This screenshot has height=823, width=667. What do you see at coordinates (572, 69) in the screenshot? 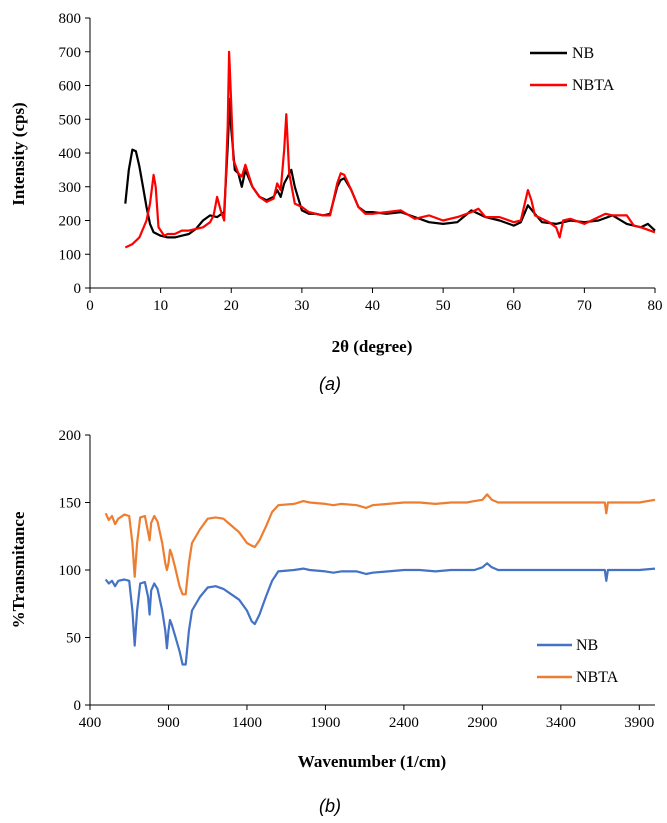
I see `xrd-legend: NB NBTA` at bounding box center [572, 69].